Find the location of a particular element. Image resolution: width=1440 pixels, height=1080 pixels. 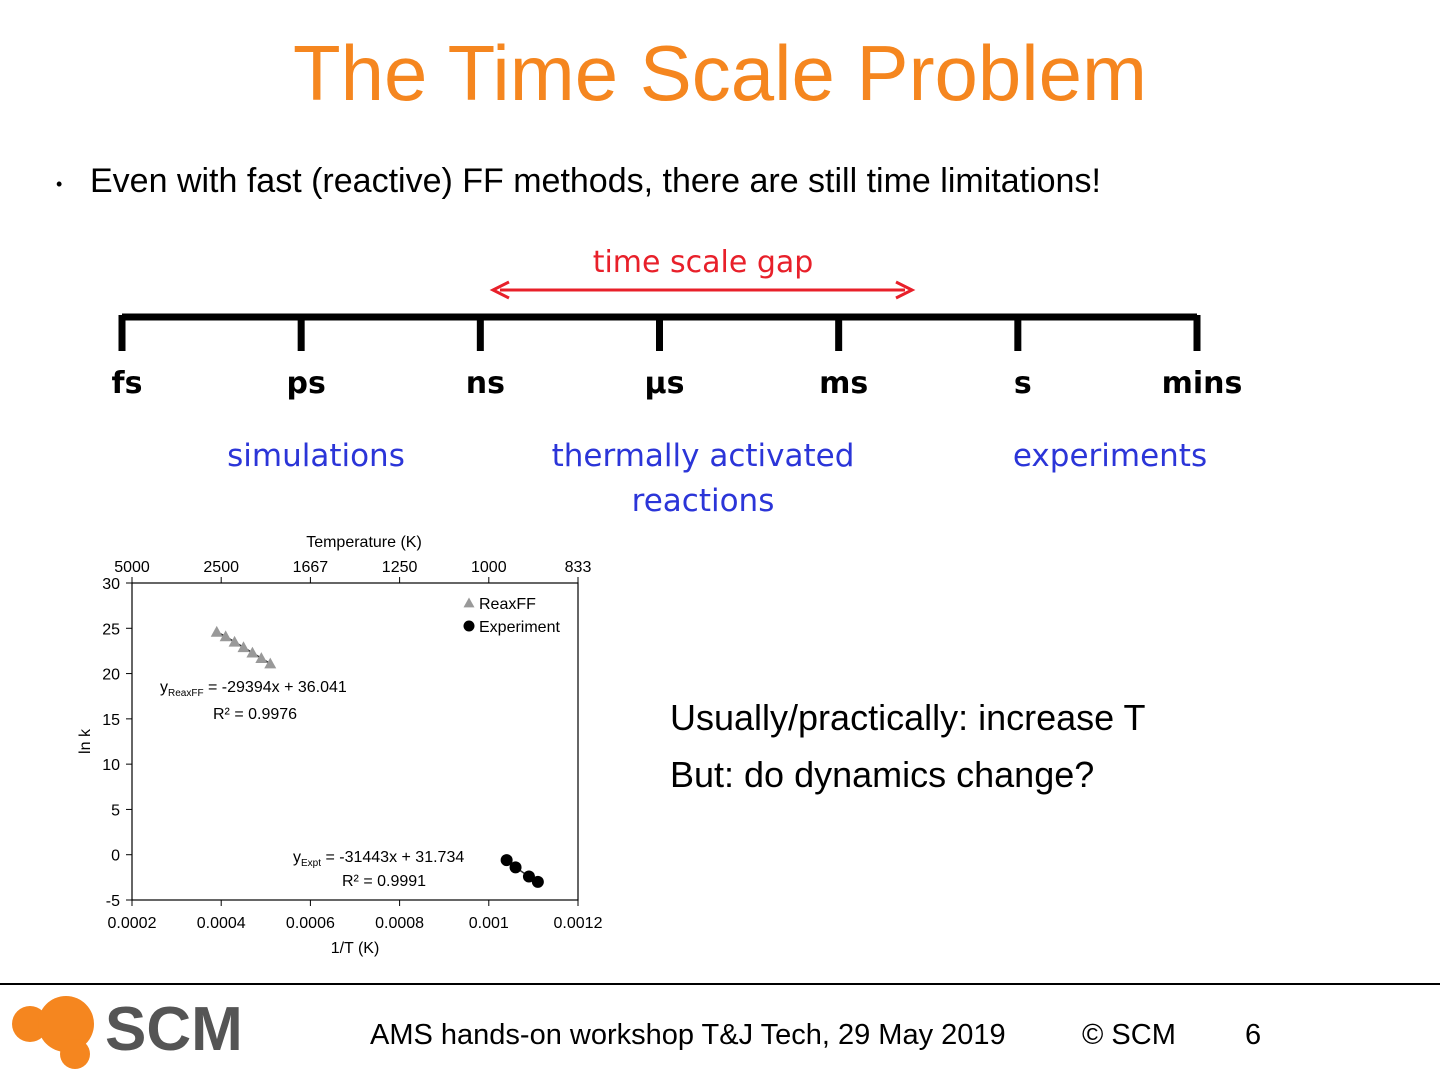

timeline-unit: fs is located at coordinates (127, 383).